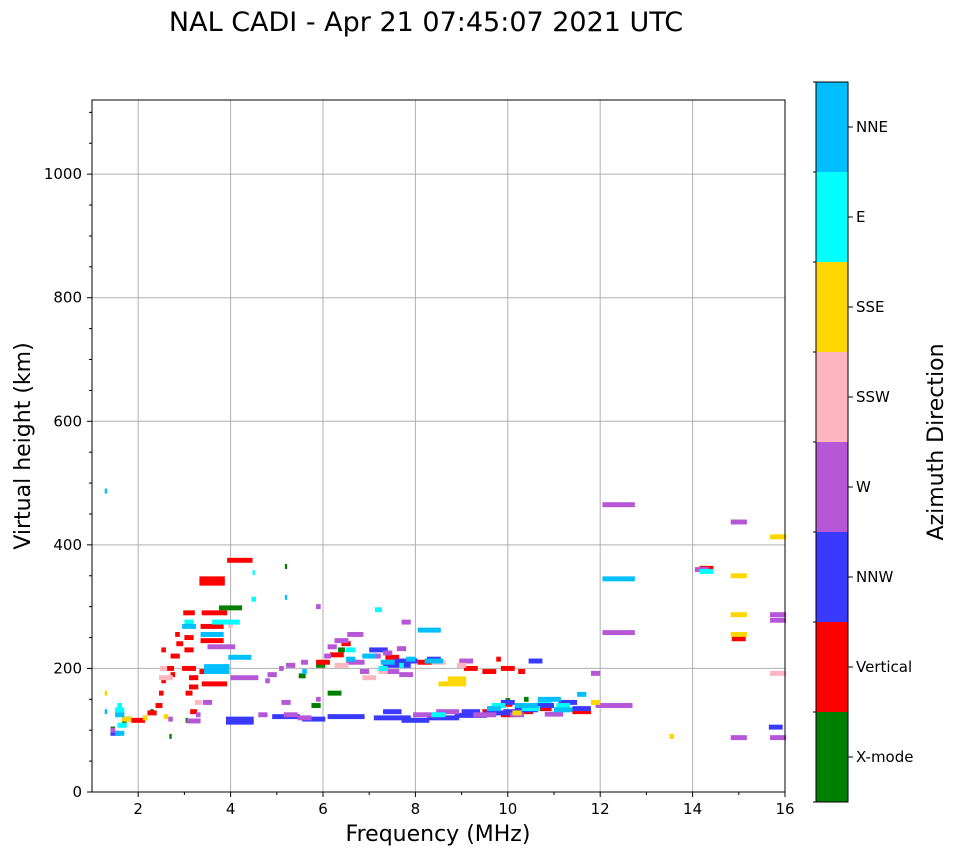 Image resolution: width=958 pixels, height=857 pixels. Describe the element at coordinates (884, 757) in the screenshot. I see `colorbar-tick-label: X-mode` at that location.